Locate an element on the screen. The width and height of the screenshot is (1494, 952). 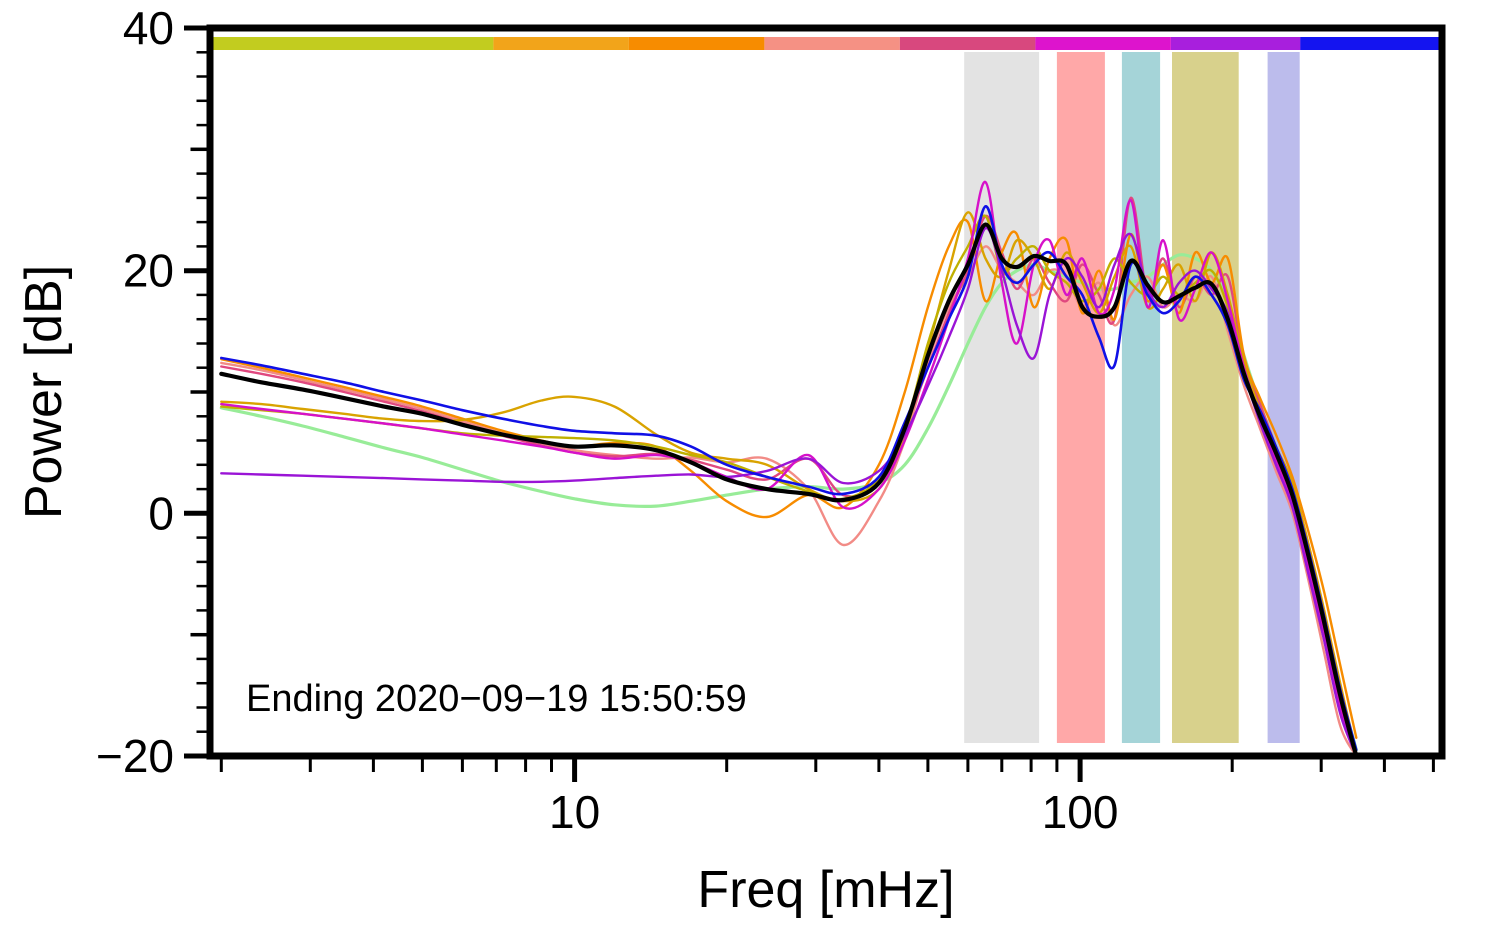
y-axis-label: Power [dB] is located at coordinates (44, 392).